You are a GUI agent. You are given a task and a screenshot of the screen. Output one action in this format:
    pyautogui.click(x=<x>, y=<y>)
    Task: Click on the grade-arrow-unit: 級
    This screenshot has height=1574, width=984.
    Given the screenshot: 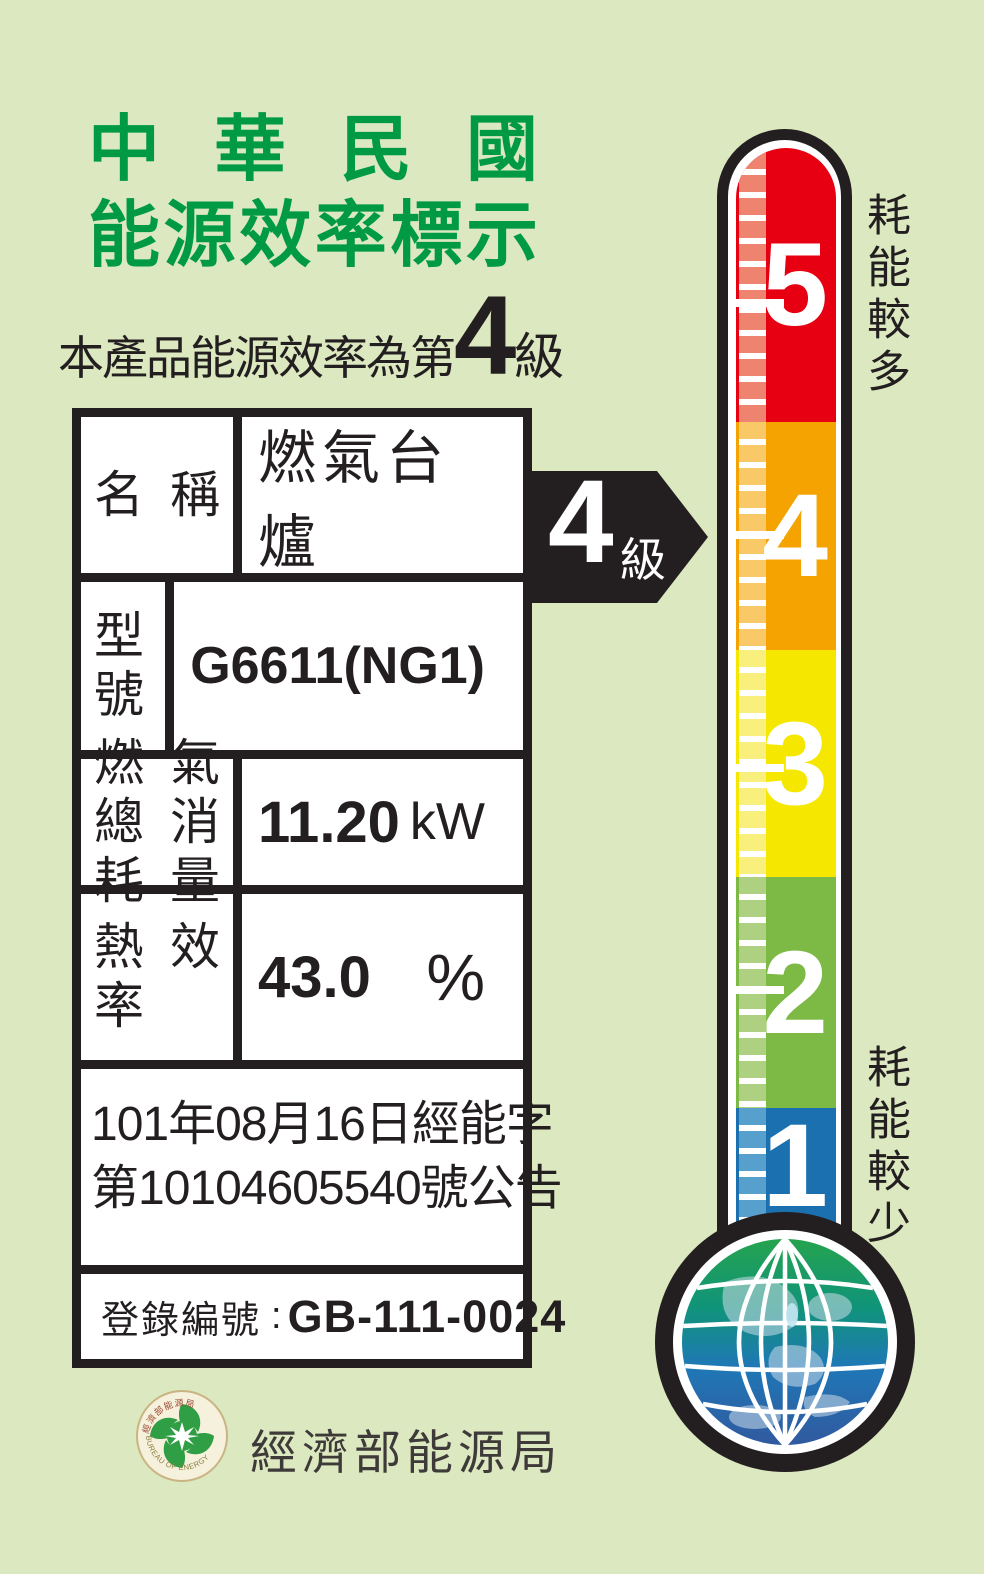 What is the action you would take?
    pyautogui.click(x=643, y=560)
    